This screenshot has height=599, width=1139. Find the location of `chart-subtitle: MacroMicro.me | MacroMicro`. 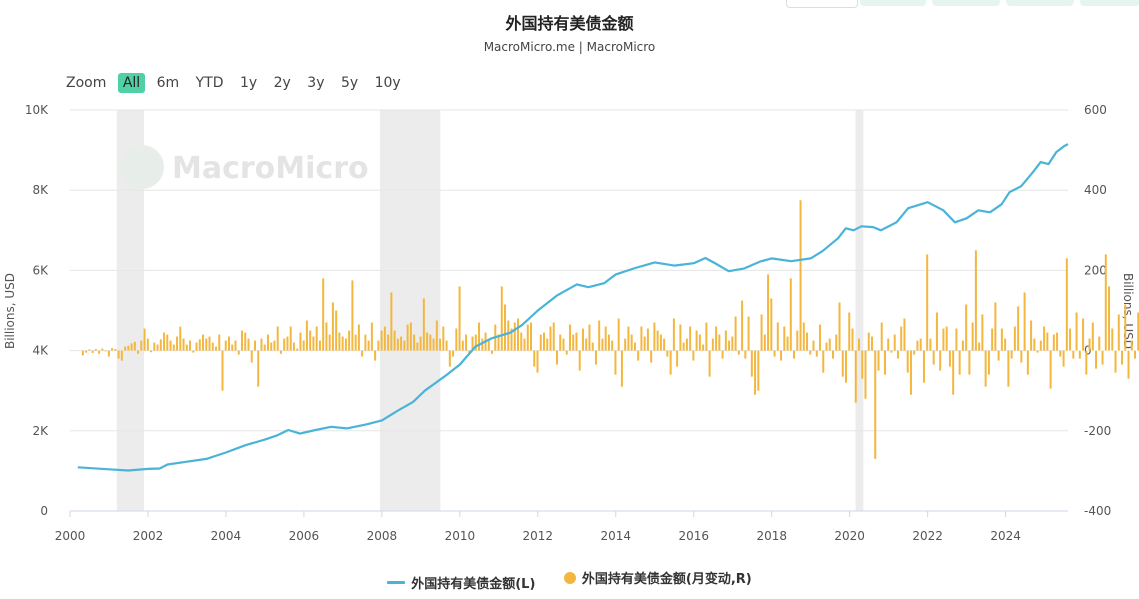

chart-subtitle: MacroMicro.me | MacroMicro is located at coordinates (569, 47).